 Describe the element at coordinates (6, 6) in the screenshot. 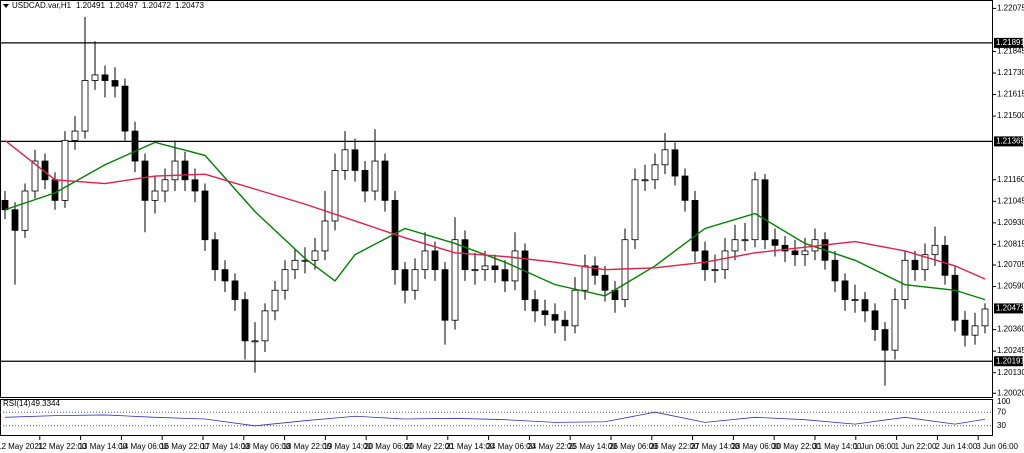

I see `menu-arrow` at that location.